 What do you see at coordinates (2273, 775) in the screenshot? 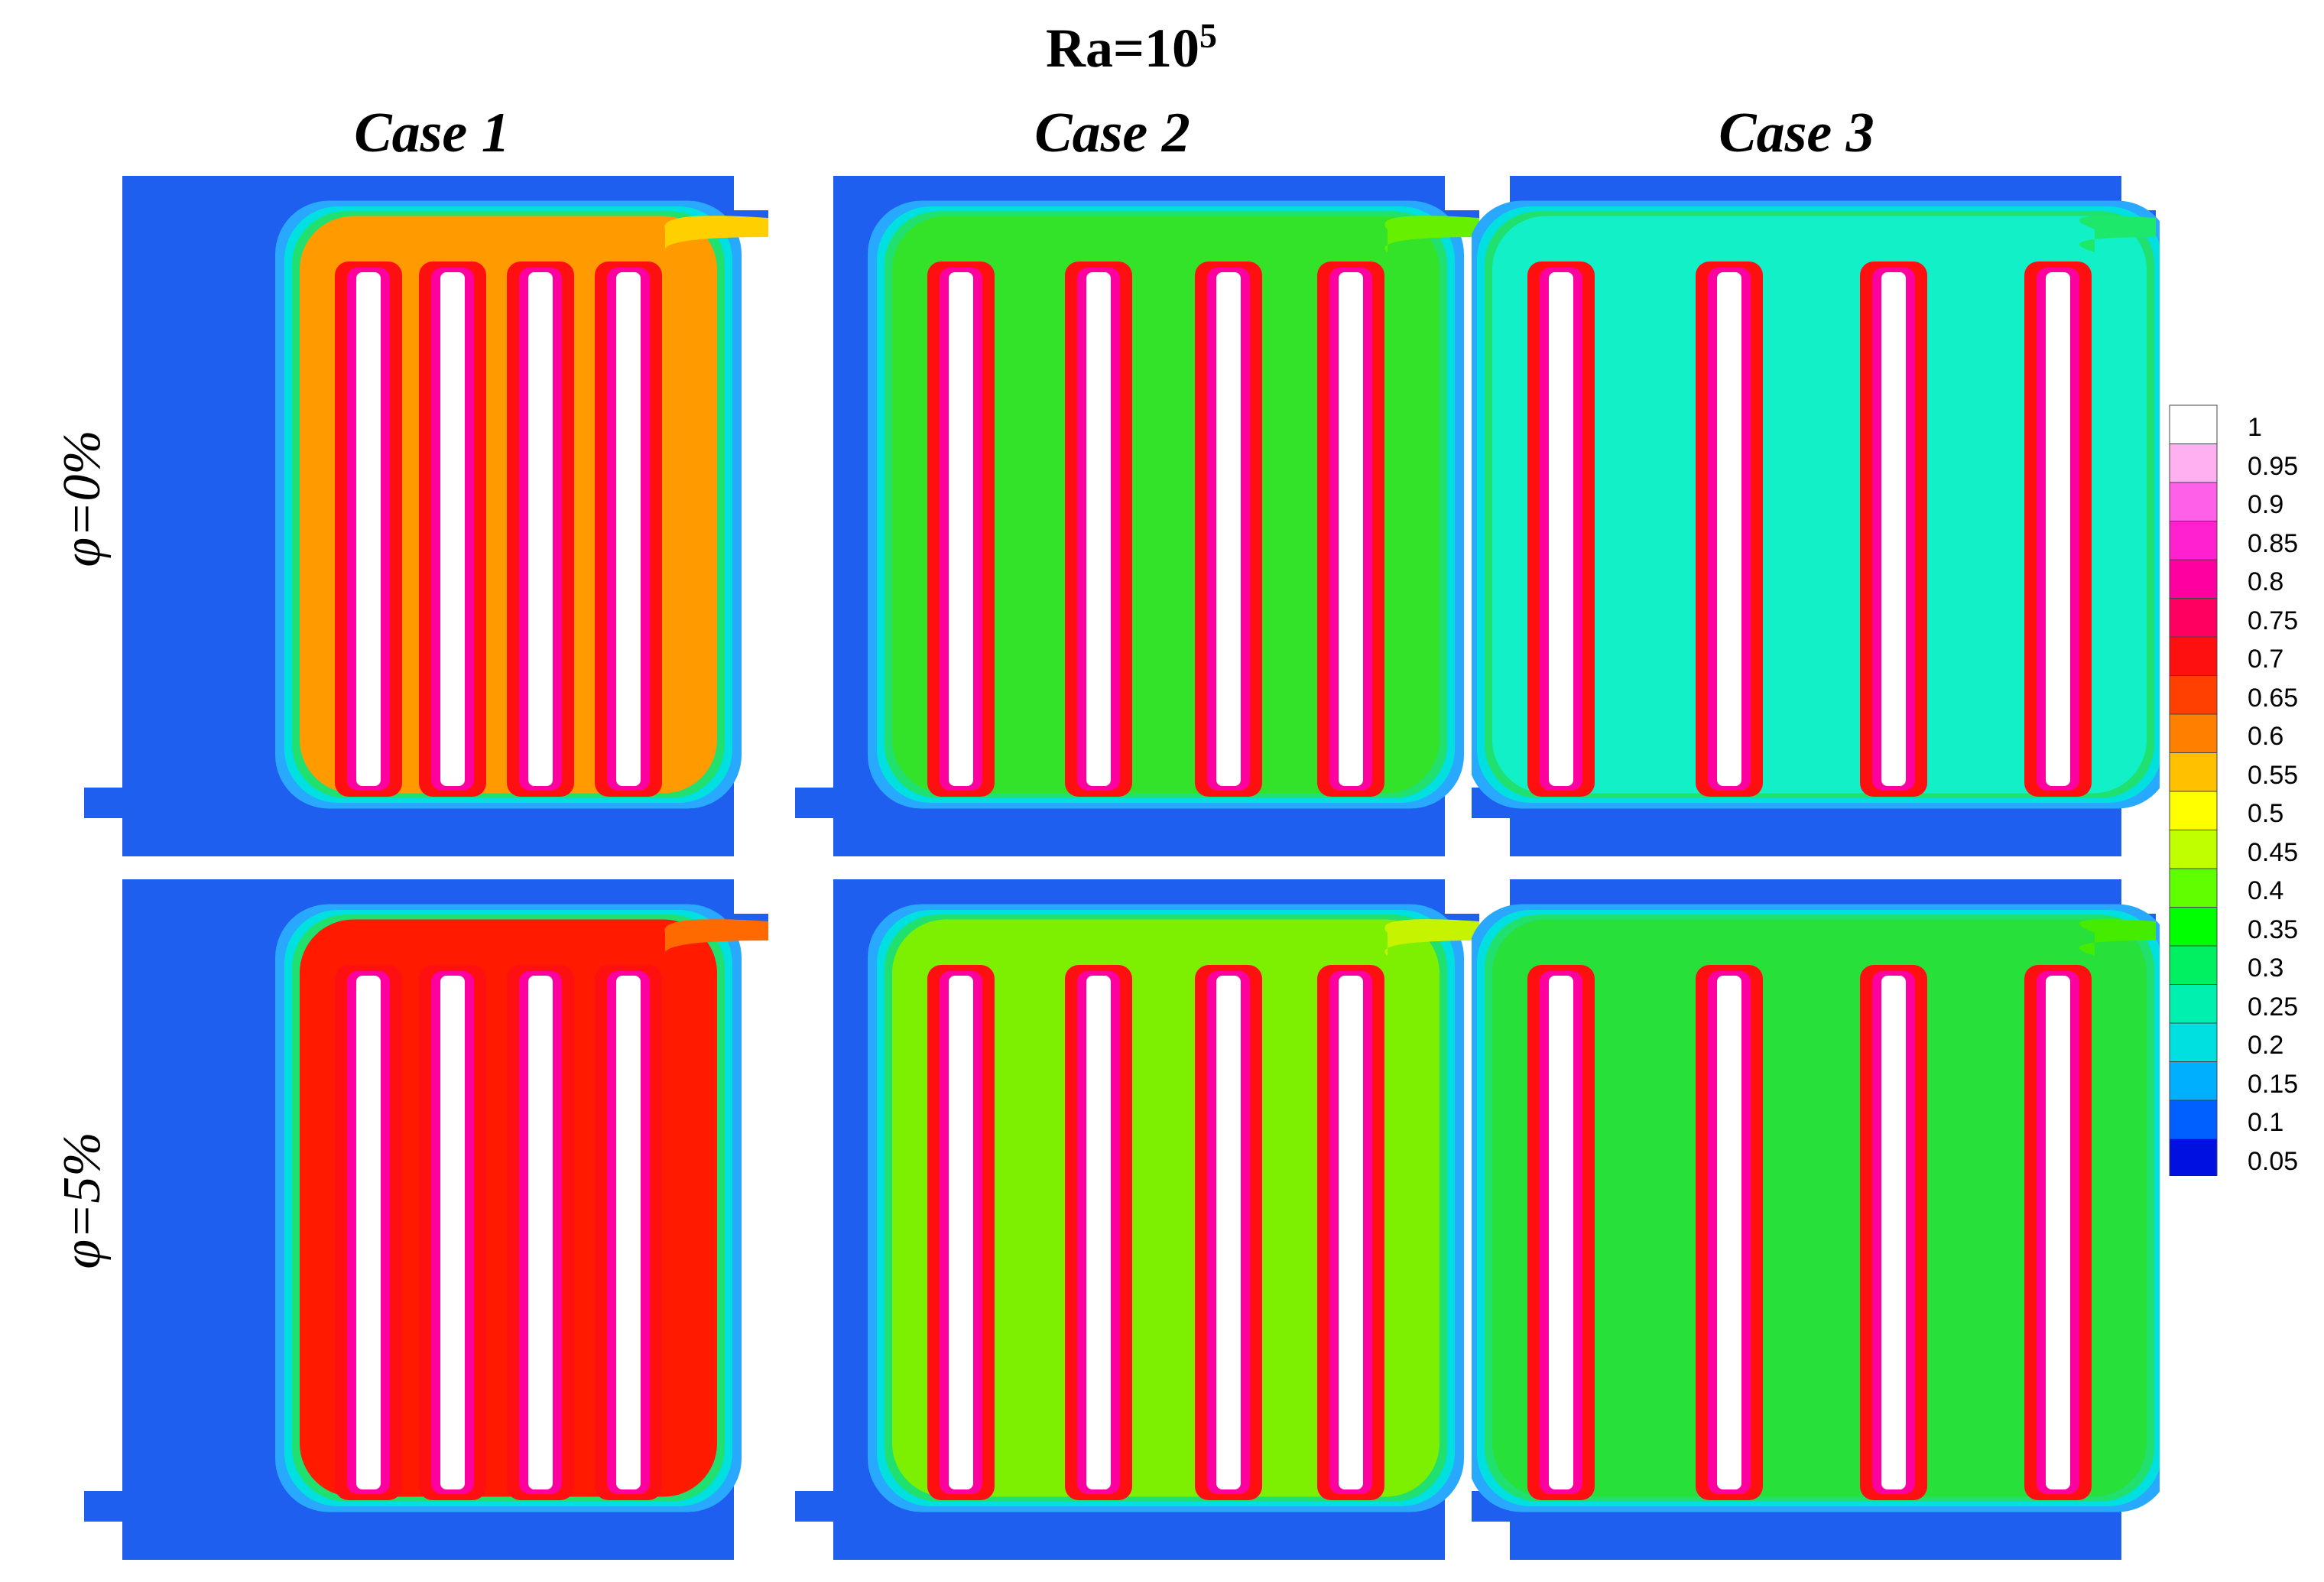
I see `colorbar-tick-label: 0.55` at bounding box center [2273, 775].